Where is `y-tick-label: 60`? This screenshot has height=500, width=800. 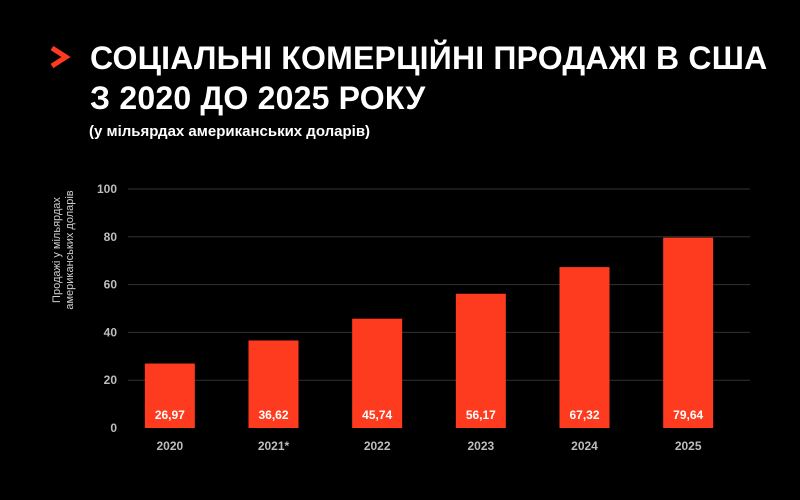
y-tick-label: 60 is located at coordinates (111, 285).